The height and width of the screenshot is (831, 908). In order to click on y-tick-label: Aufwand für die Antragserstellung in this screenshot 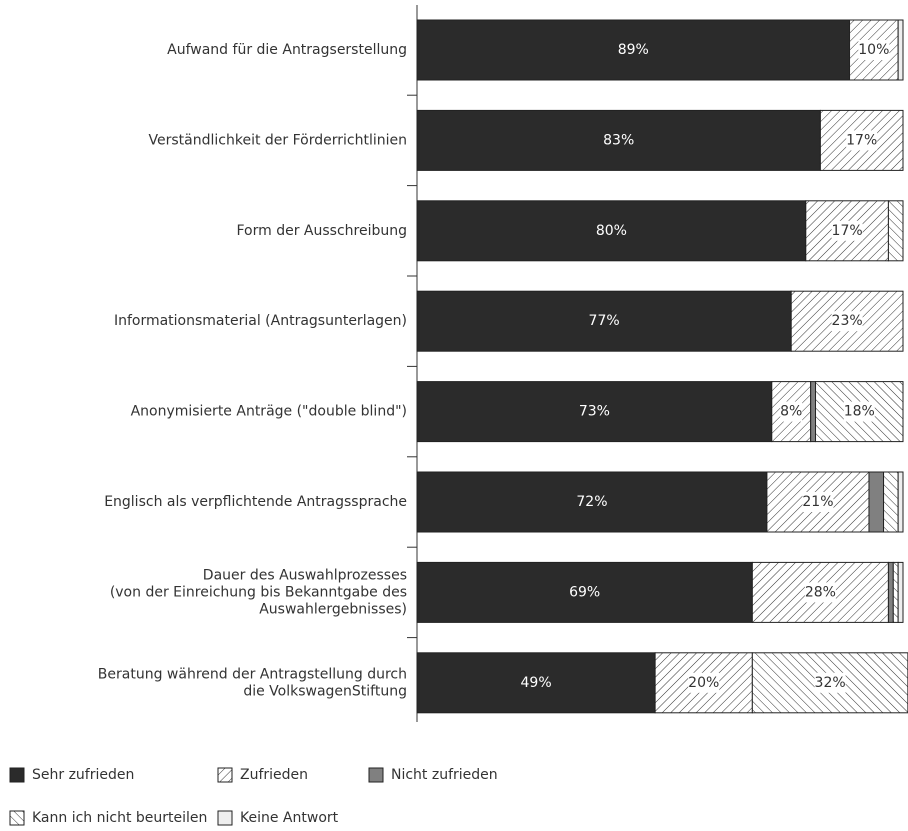, I will do `click(287, 50)`.